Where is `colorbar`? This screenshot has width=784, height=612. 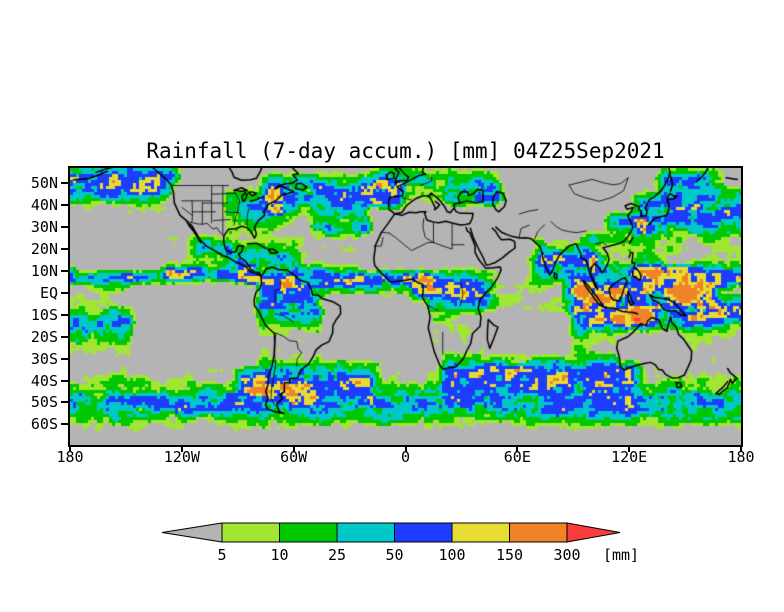 colorbar is located at coordinates (391, 532).